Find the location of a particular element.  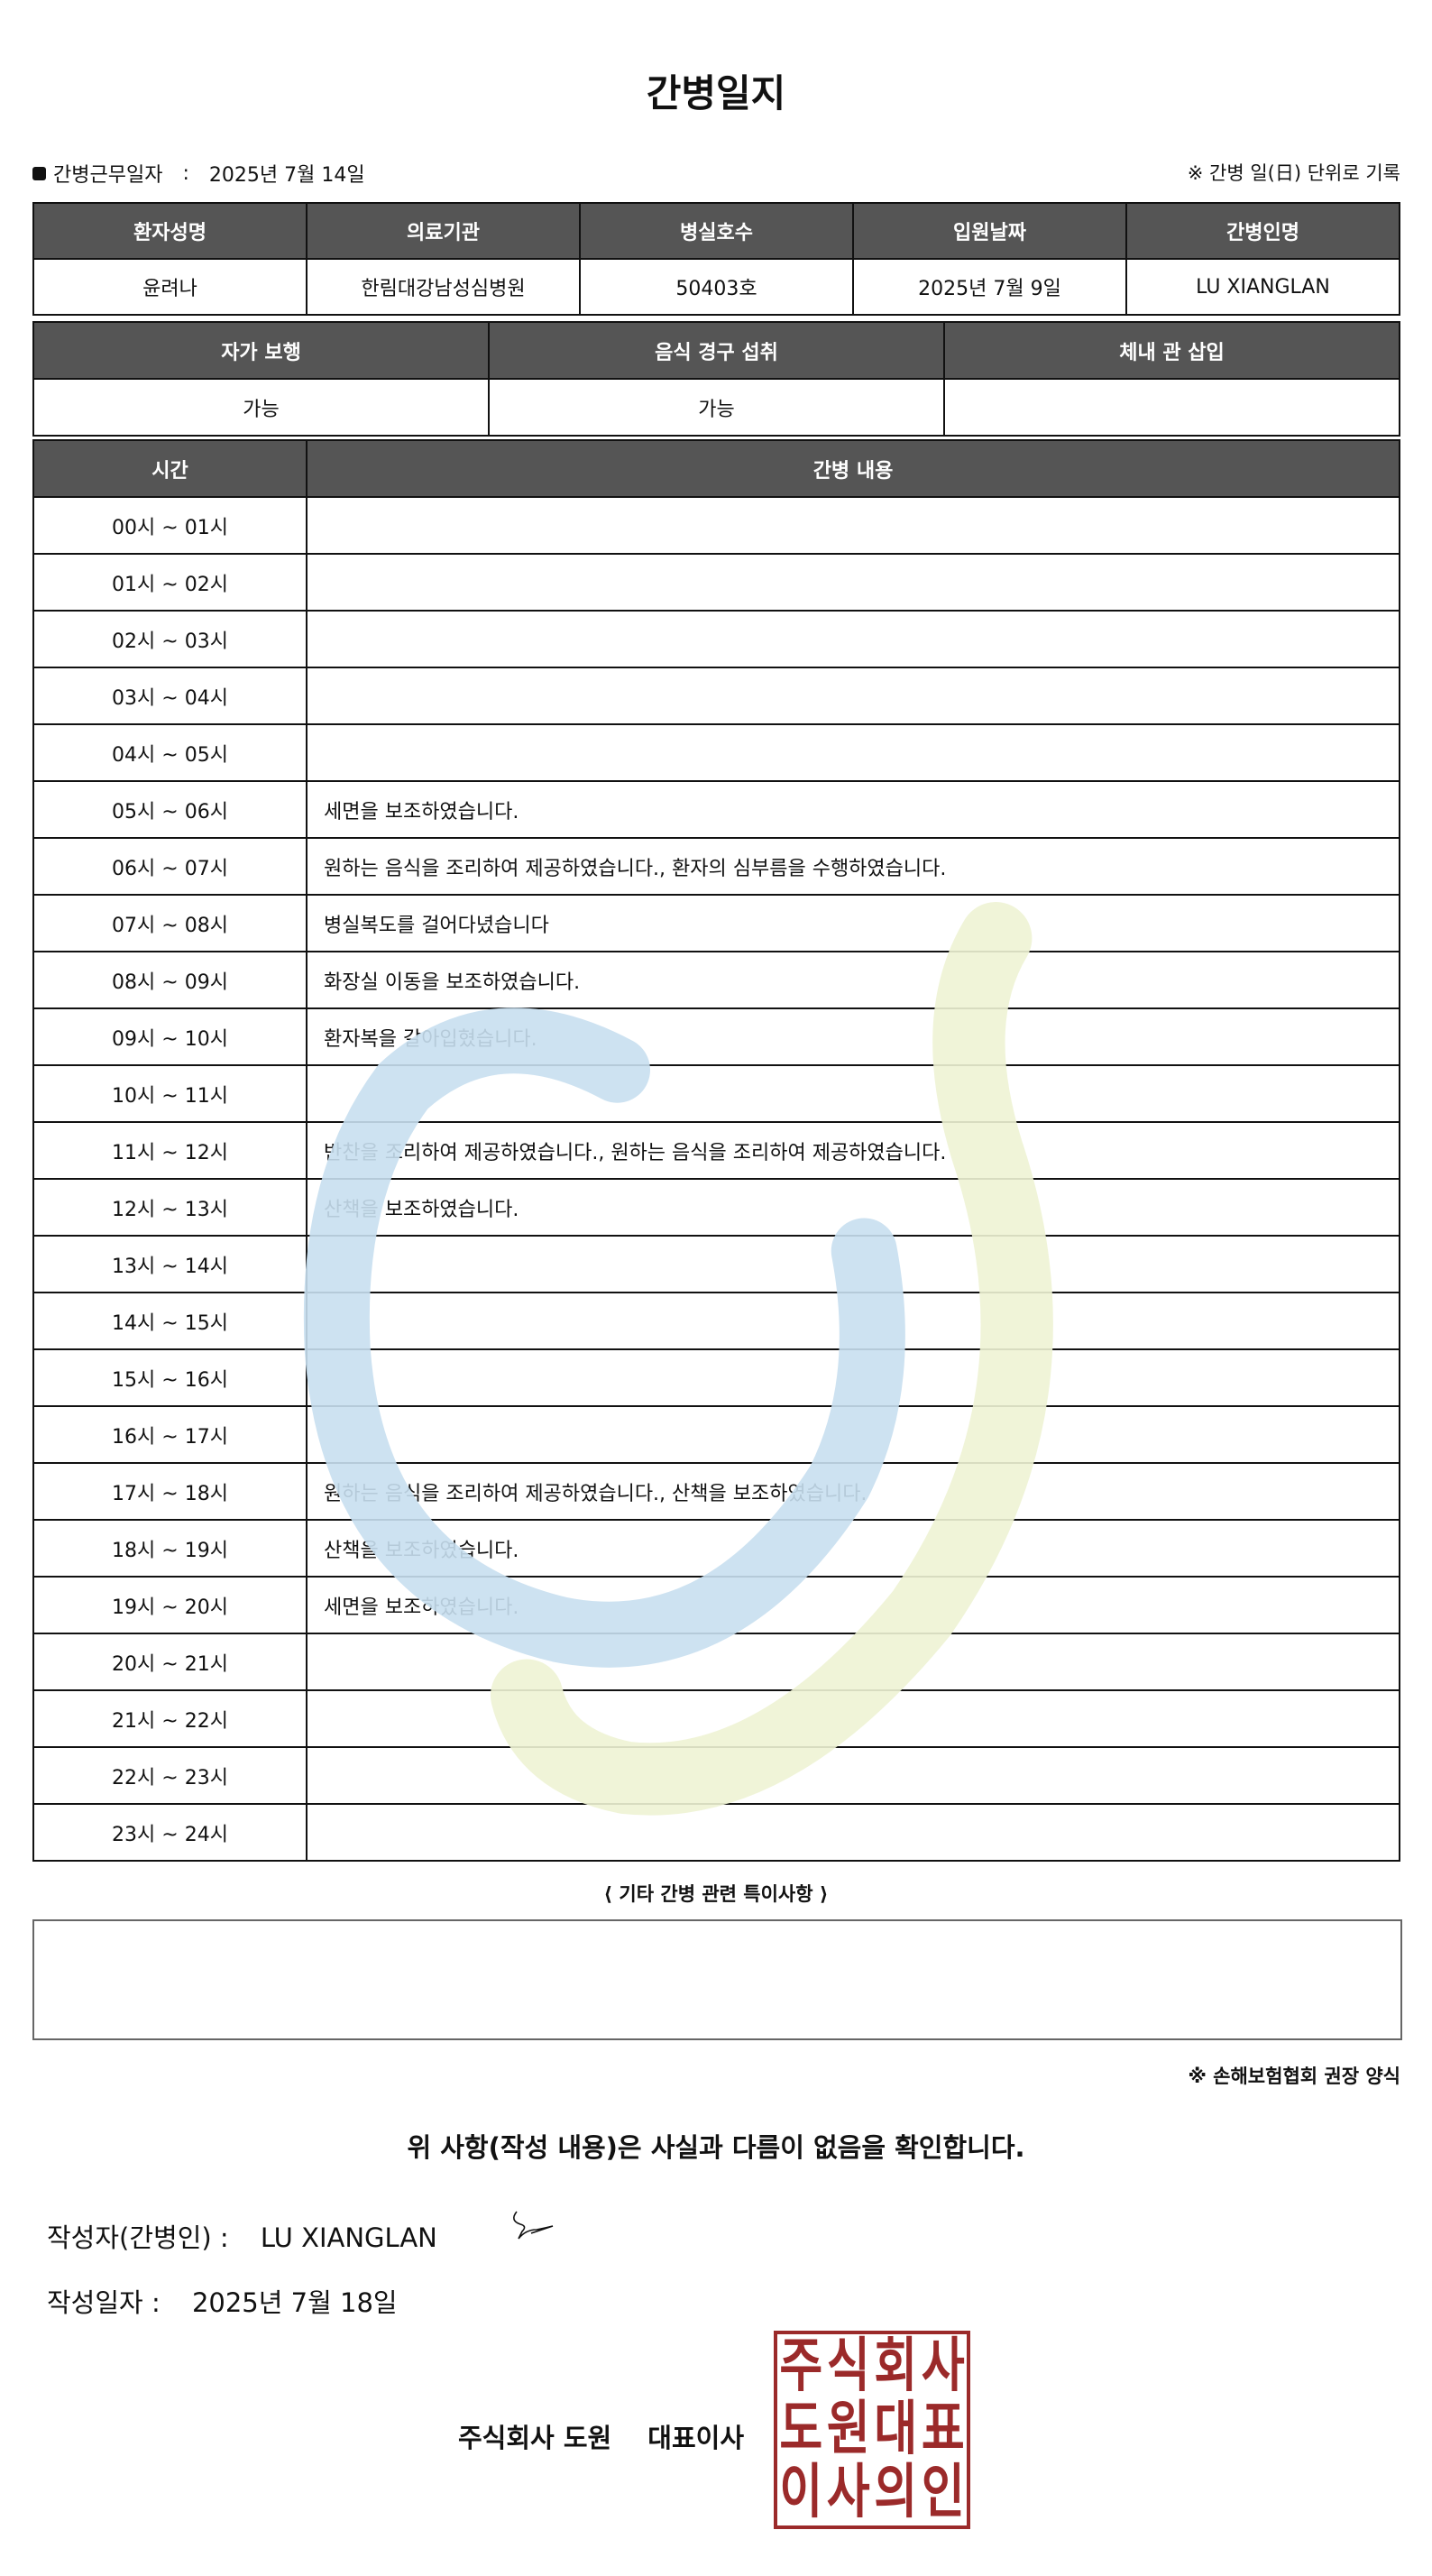

patient-value: 윤려나 is located at coordinates (170, 287).